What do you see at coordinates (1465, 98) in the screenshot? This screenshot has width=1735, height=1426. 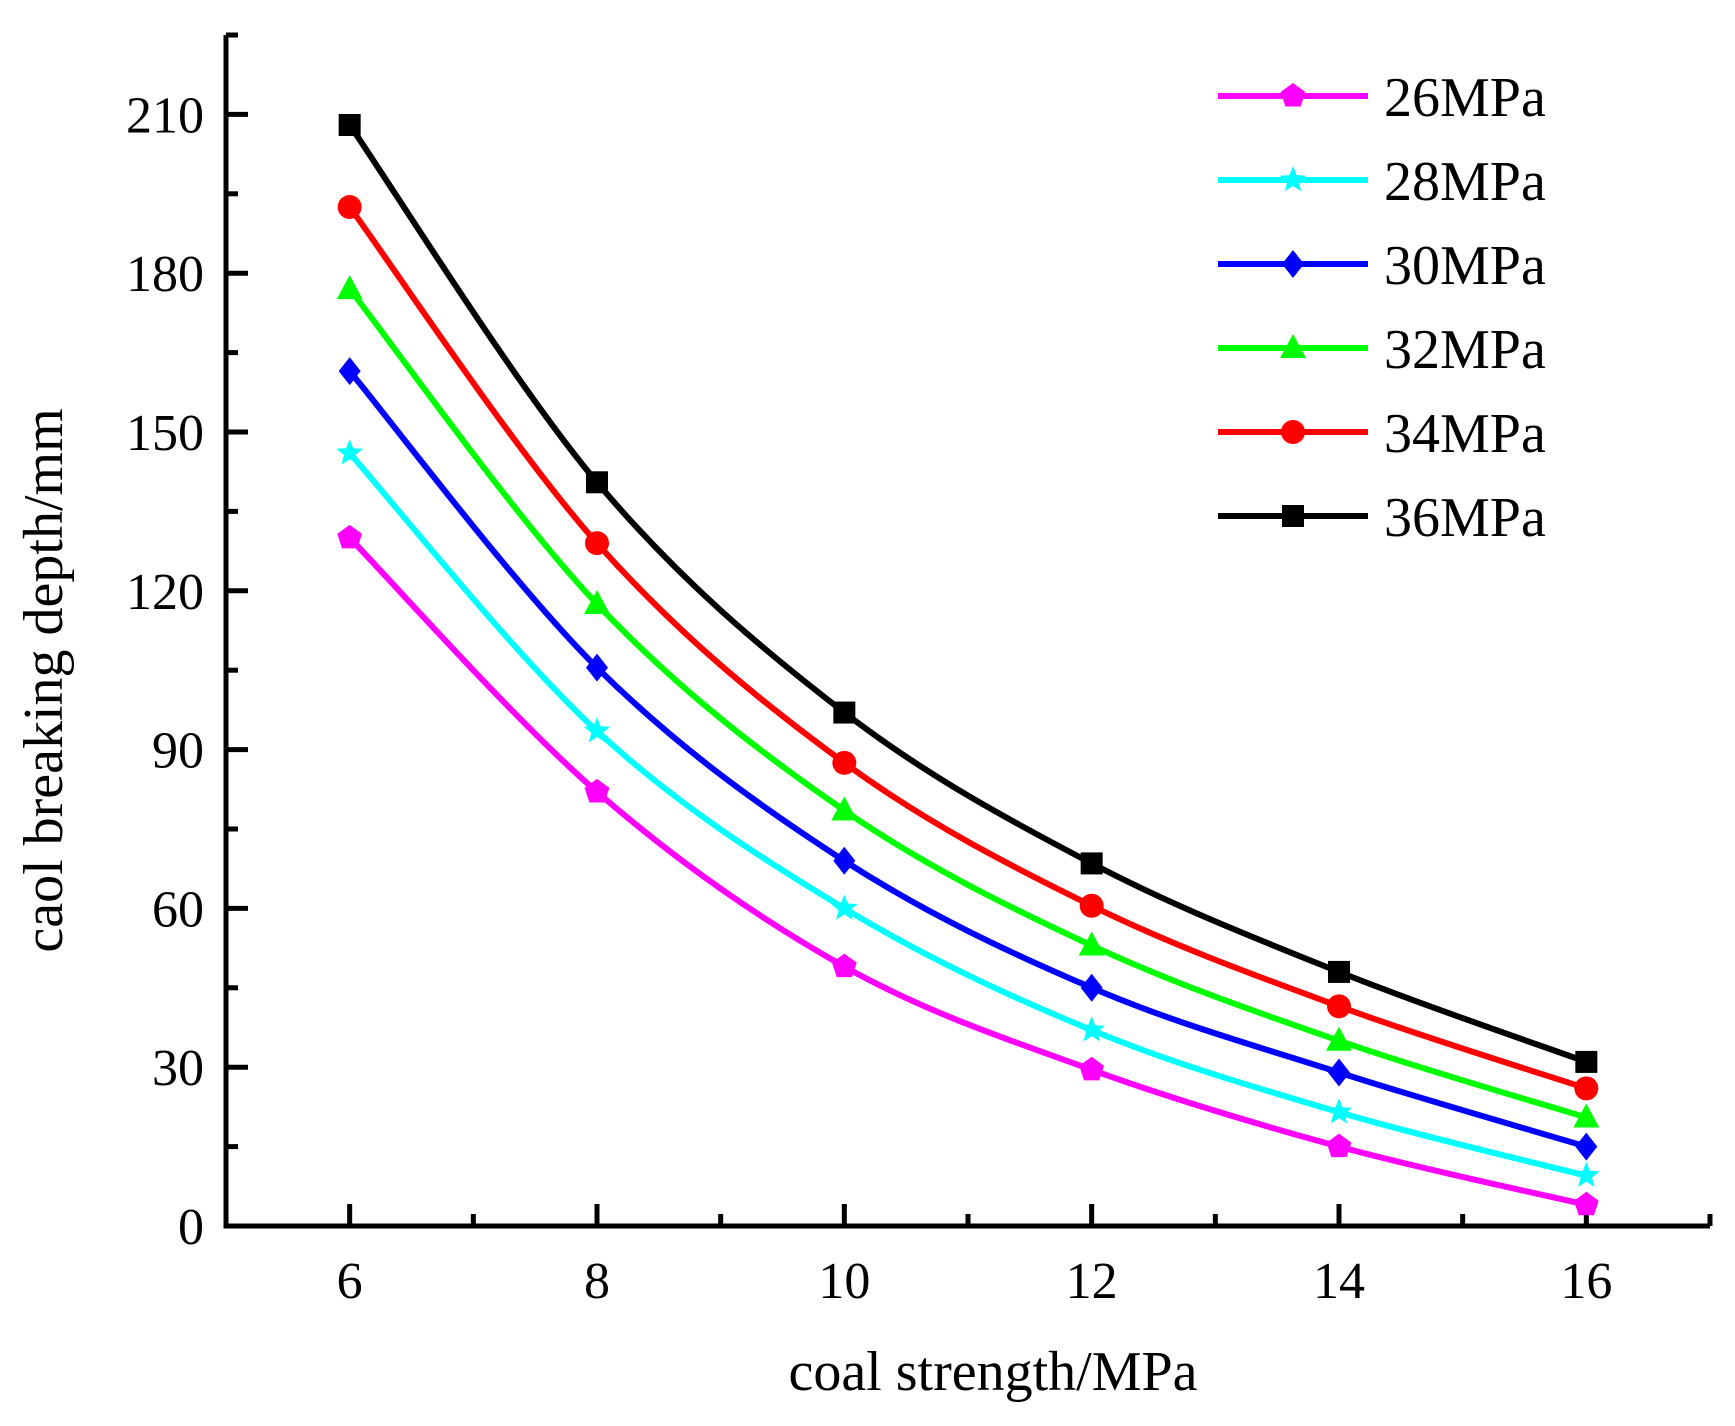 I see `legend-label: 26MPa` at bounding box center [1465, 98].